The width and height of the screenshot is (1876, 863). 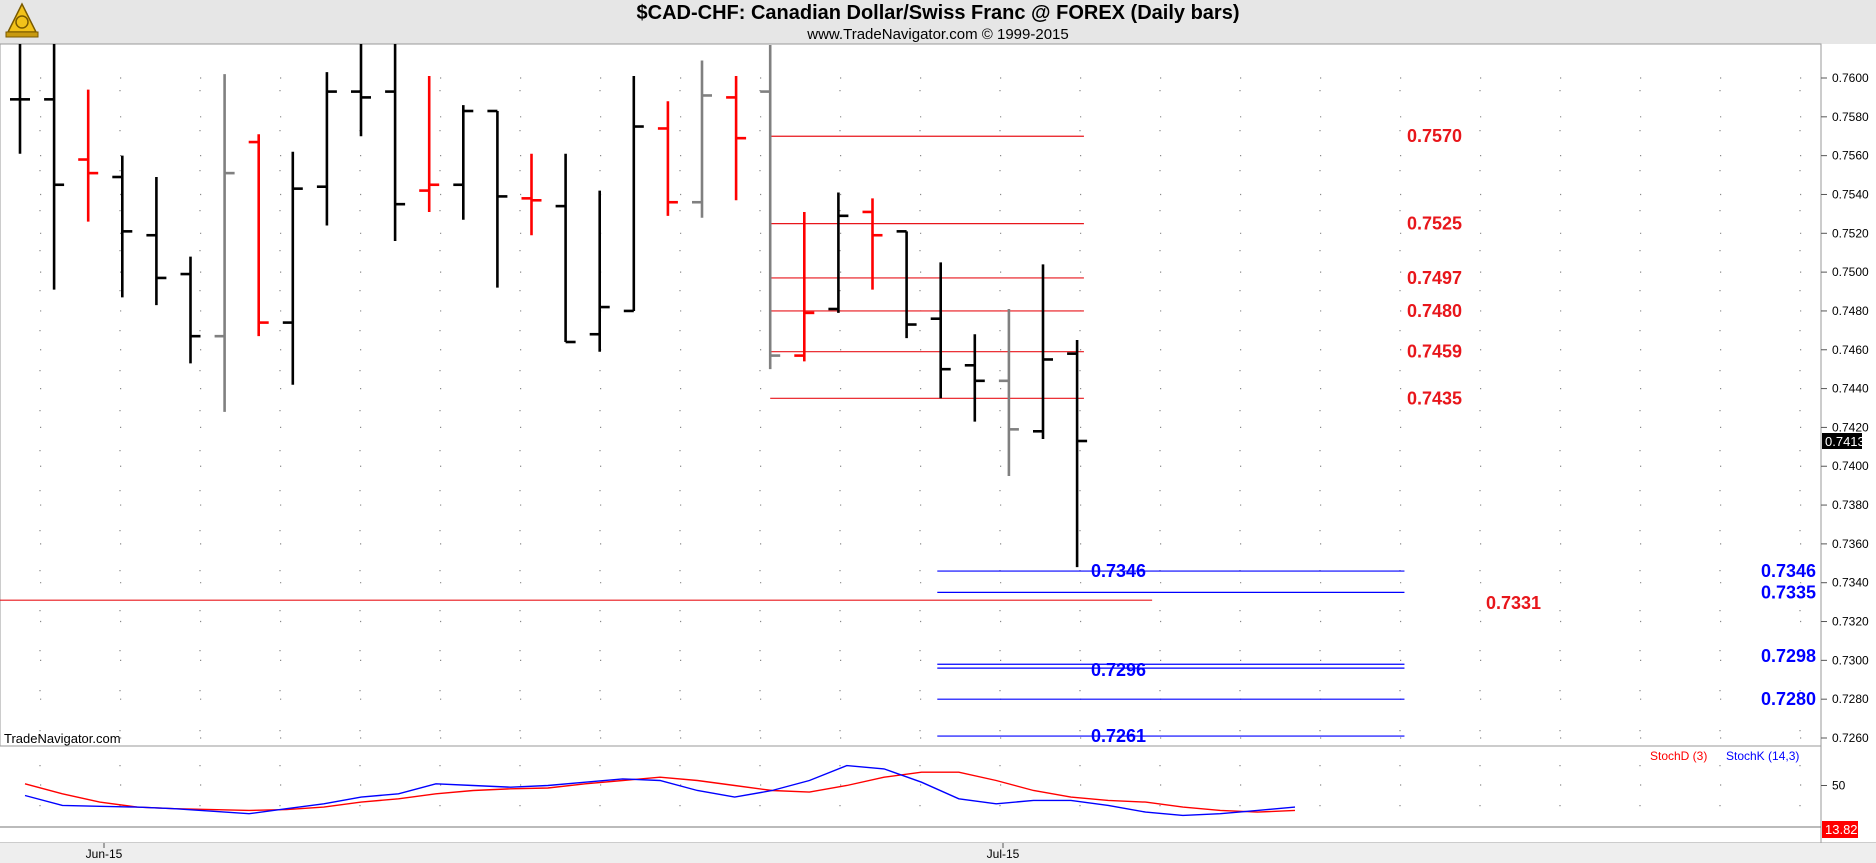 What do you see at coordinates (1850, 660) in the screenshot?
I see `price-tick-label-0.7300: 0.7300` at bounding box center [1850, 660].